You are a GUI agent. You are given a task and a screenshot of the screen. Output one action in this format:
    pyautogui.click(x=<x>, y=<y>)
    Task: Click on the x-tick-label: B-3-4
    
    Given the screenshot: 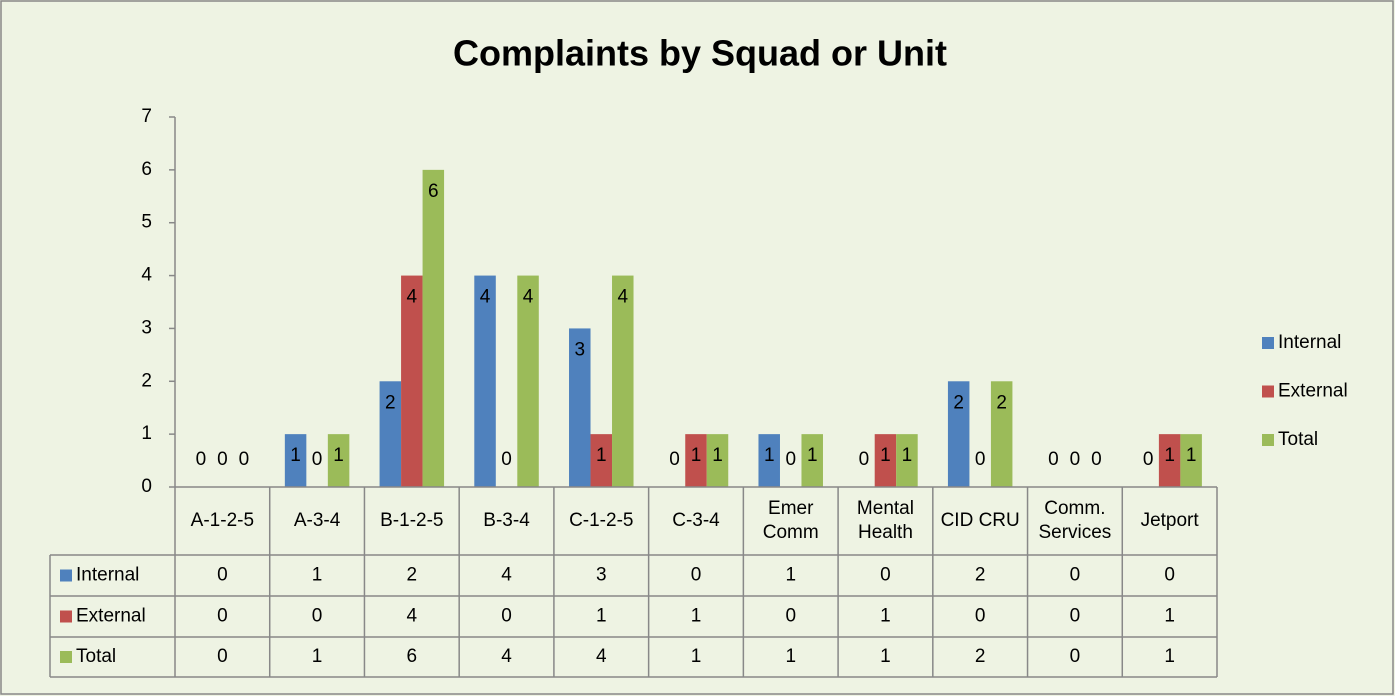 What is the action you would take?
    pyautogui.click(x=506, y=520)
    